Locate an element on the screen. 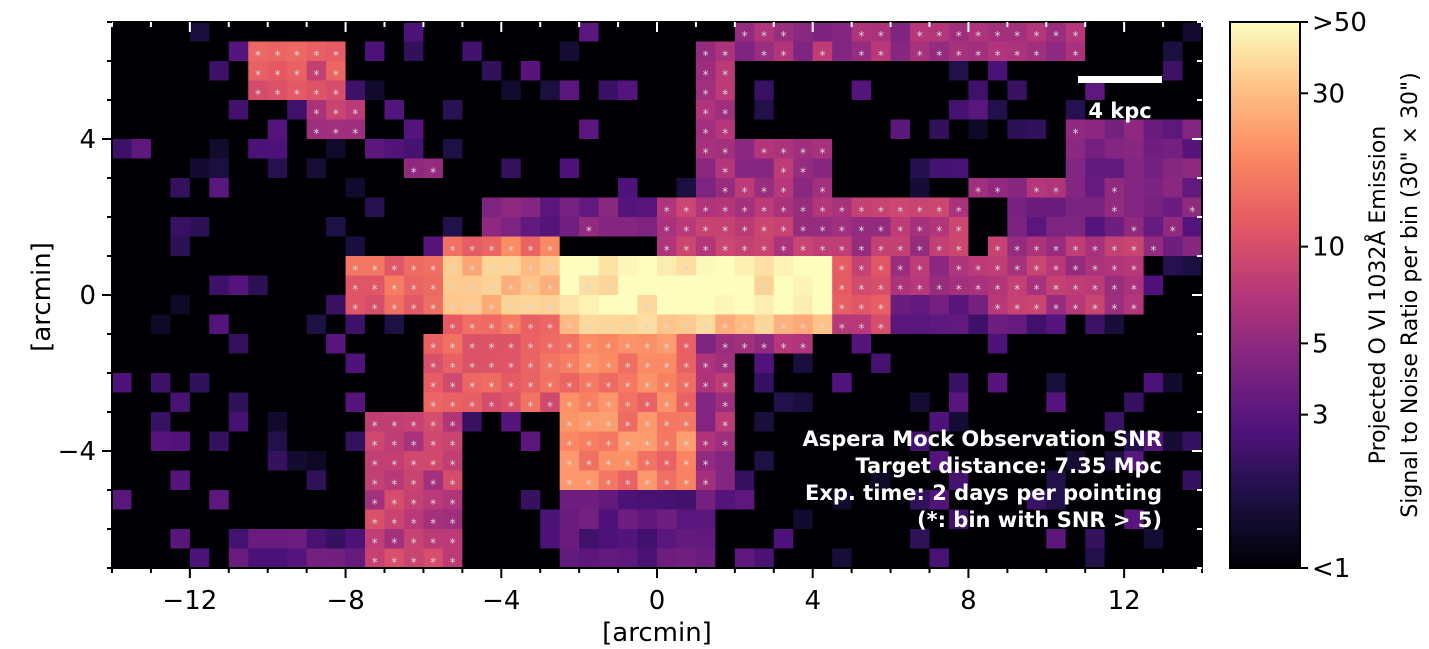 Image resolution: width=1429 pixels, height=649 pixels. scale-bar is located at coordinates (1120, 79).